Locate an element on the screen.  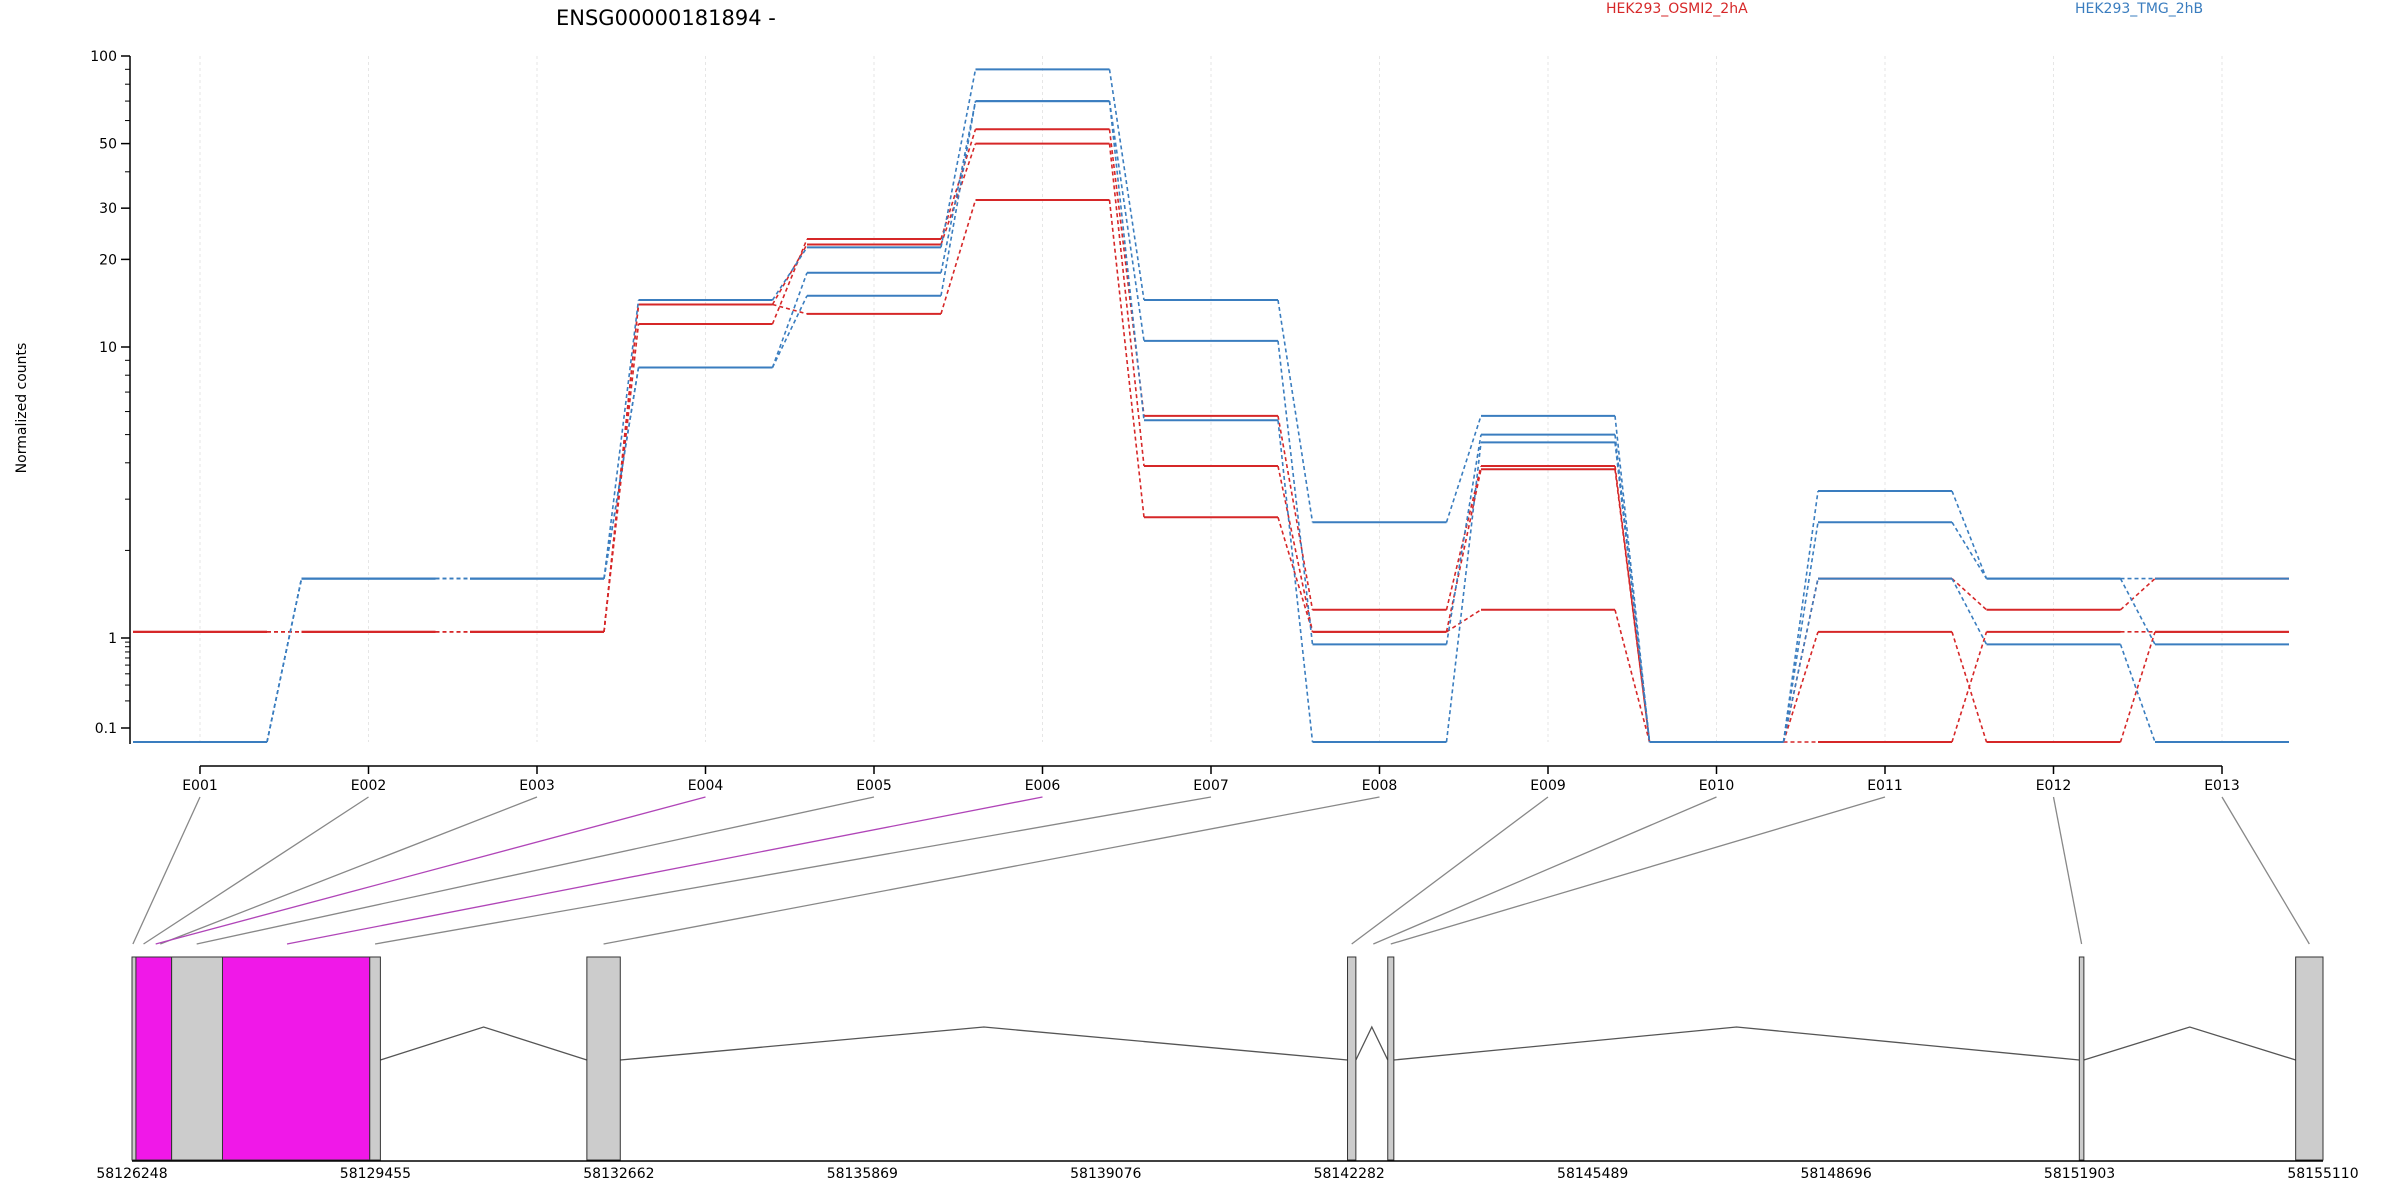
exon-connector-e010 is located at coordinates (1545, 870).